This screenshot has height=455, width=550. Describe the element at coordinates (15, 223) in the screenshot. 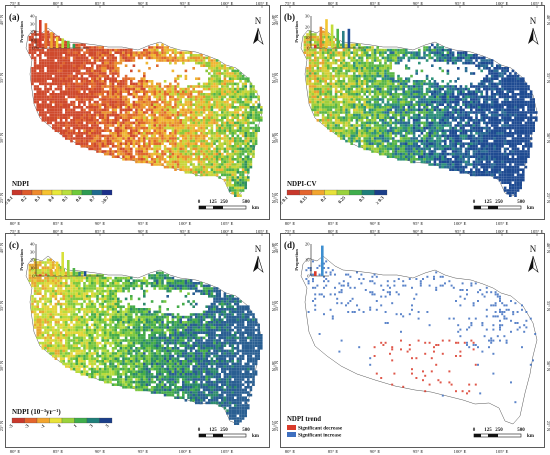

I see `lon-label-bottom: 80° E` at that location.